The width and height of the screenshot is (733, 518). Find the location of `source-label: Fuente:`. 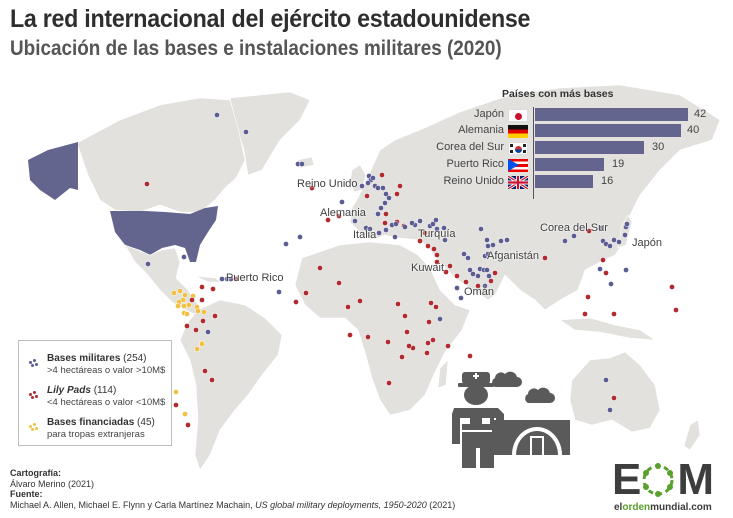

source-label: Fuente: is located at coordinates (26, 494).